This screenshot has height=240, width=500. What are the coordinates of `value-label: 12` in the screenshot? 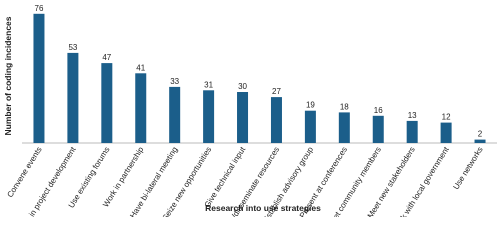 It's located at (446, 117).